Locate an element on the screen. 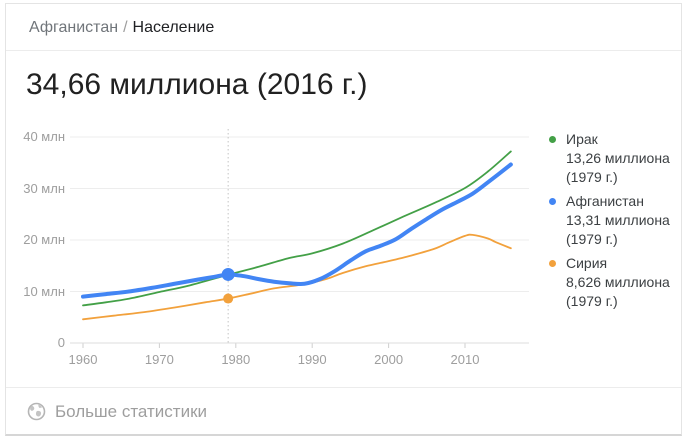 This screenshot has width=684, height=441. syria-series-dot-icon is located at coordinates (552, 263).